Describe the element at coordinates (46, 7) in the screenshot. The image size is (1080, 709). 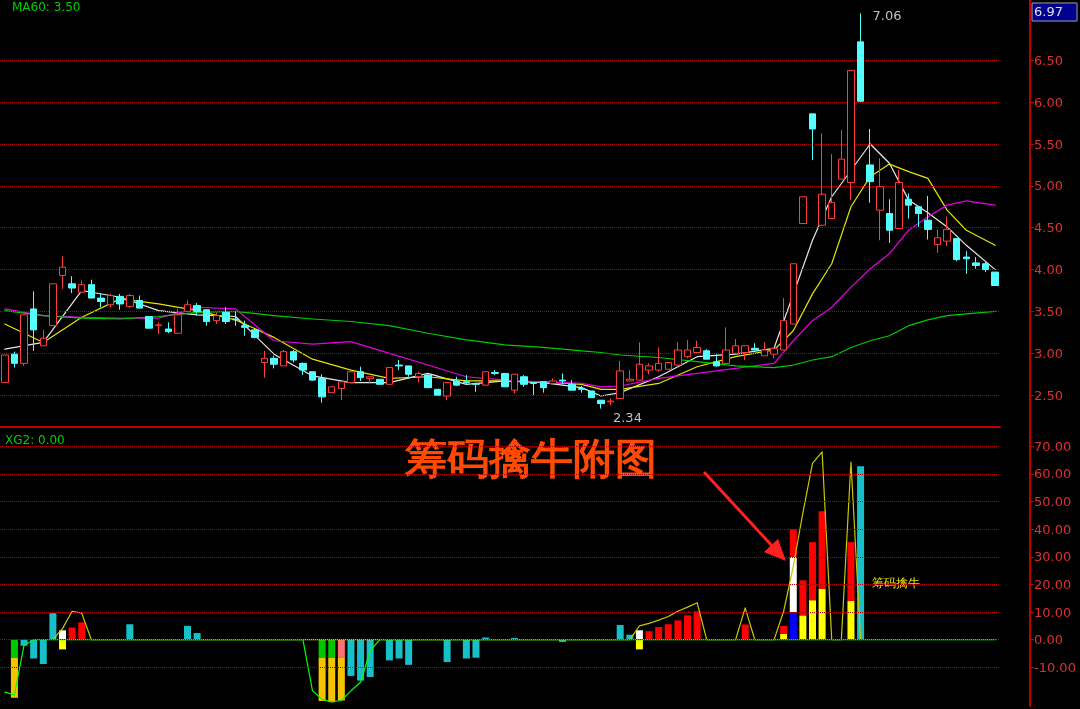
I see `annotation: MA60: 3.50` at that location.